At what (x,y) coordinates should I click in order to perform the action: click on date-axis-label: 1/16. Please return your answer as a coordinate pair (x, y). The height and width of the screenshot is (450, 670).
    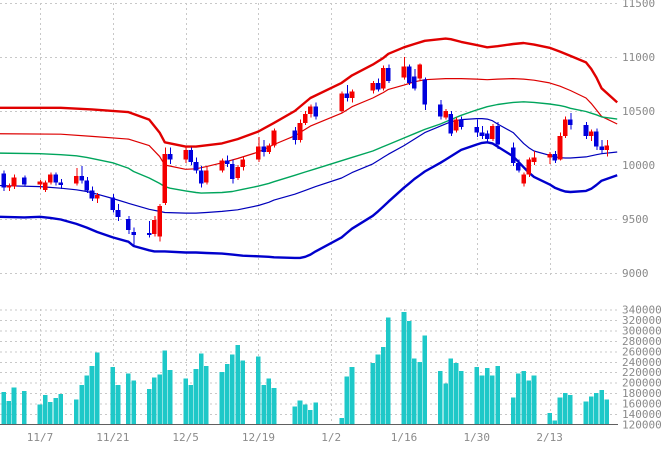
    Looking at the image, I should click on (404, 437).